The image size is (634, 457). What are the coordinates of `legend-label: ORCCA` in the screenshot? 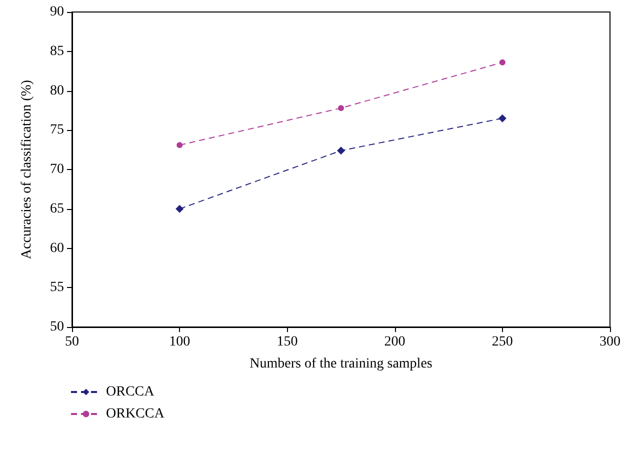 It's located at (131, 392).